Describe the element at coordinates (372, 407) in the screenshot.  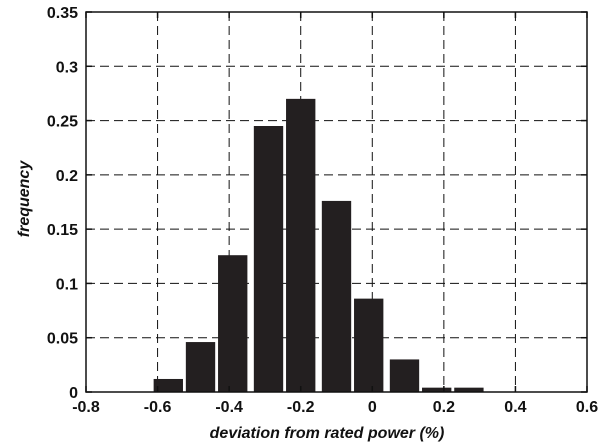
I see `x-tick-label: 0` at that location.